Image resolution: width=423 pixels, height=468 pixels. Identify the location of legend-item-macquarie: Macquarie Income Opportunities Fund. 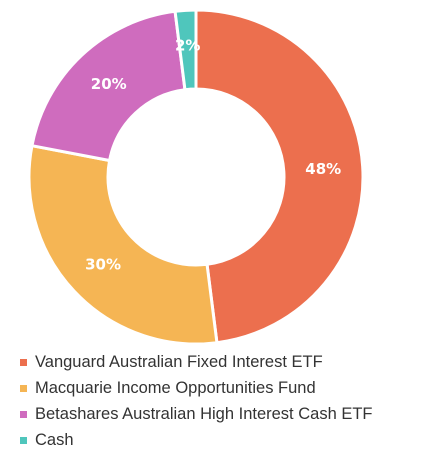
(196, 388).